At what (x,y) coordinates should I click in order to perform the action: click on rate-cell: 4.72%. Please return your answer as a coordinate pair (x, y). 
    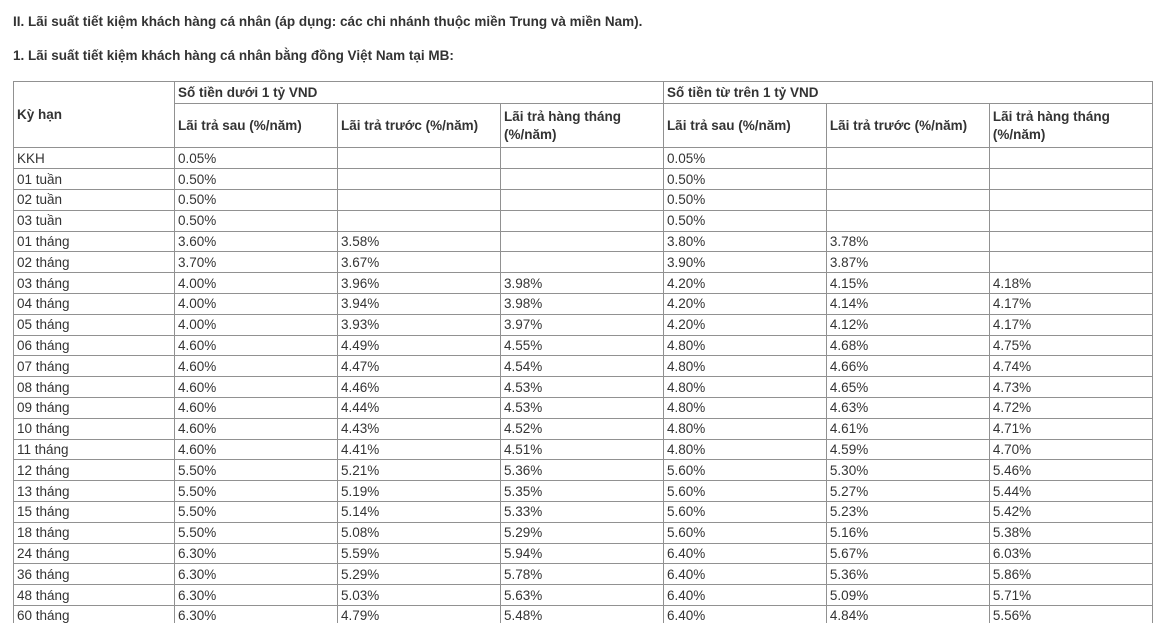
    Looking at the image, I should click on (1071, 407).